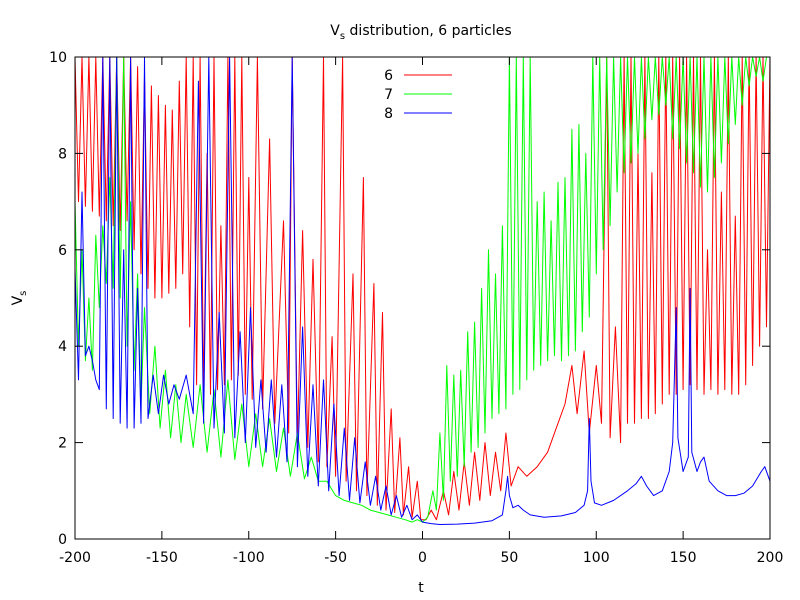 Image resolution: width=800 pixels, height=600 pixels. Describe the element at coordinates (62, 444) in the screenshot. I see `y-tick-label: 2` at that location.